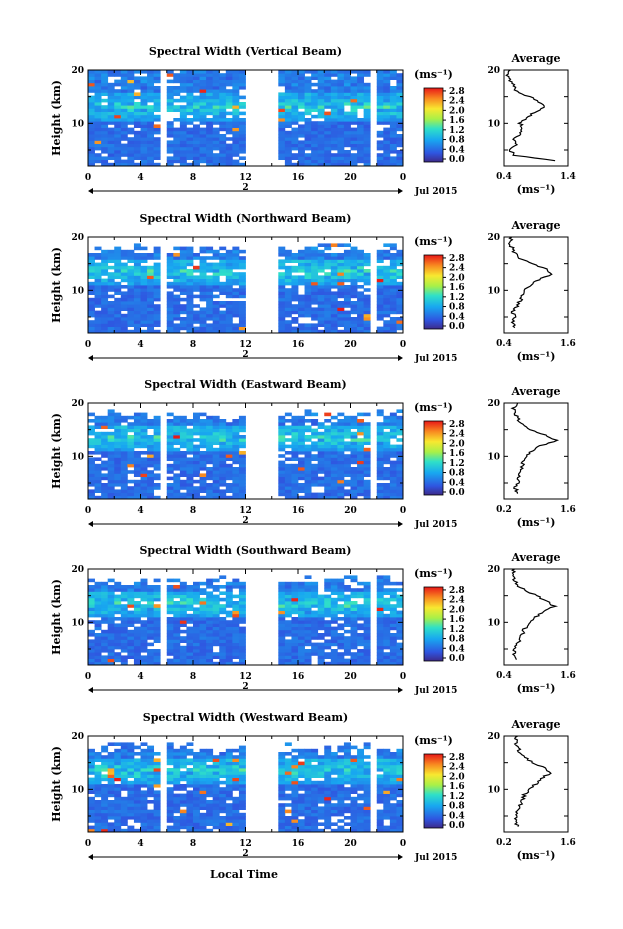 The width and height of the screenshot is (623, 929). What do you see at coordinates (56, 285) in the screenshot?
I see `y-axis-label: Height (km)` at bounding box center [56, 285].